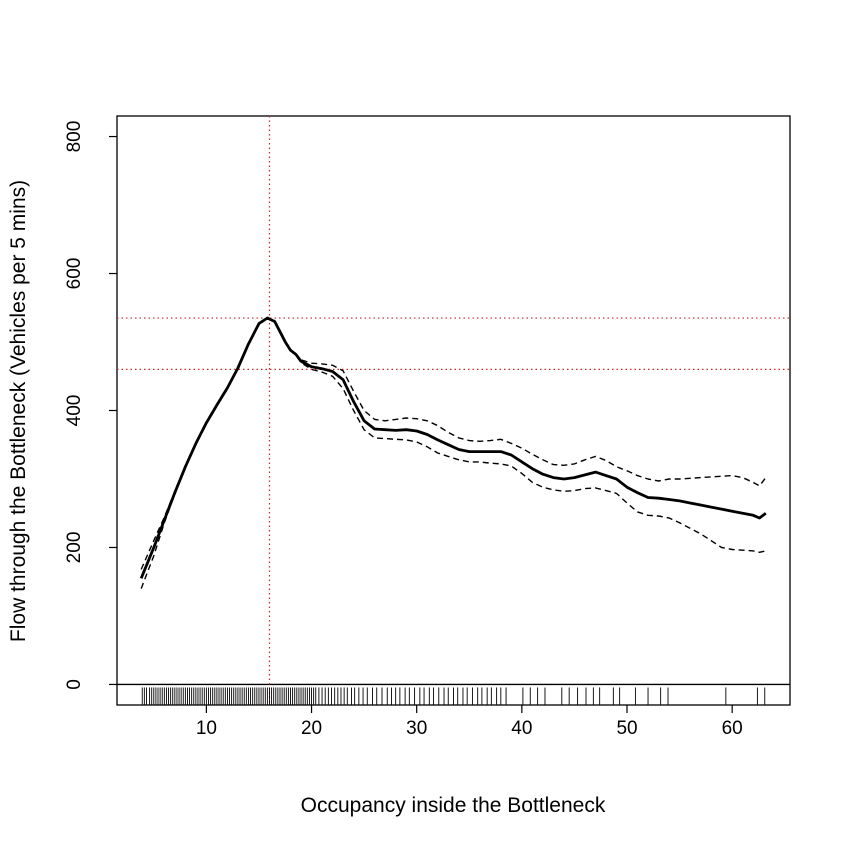 This screenshot has width=850, height=850. What do you see at coordinates (521, 728) in the screenshot?
I see `x-tick-label-3: 40` at bounding box center [521, 728].